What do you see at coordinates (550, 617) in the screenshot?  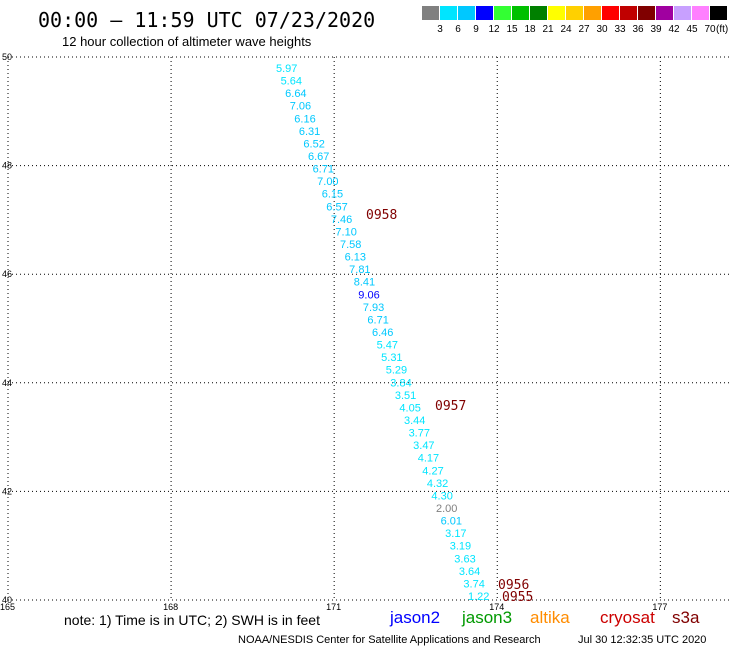 I see `satellite-altika: altika` at bounding box center [550, 617].